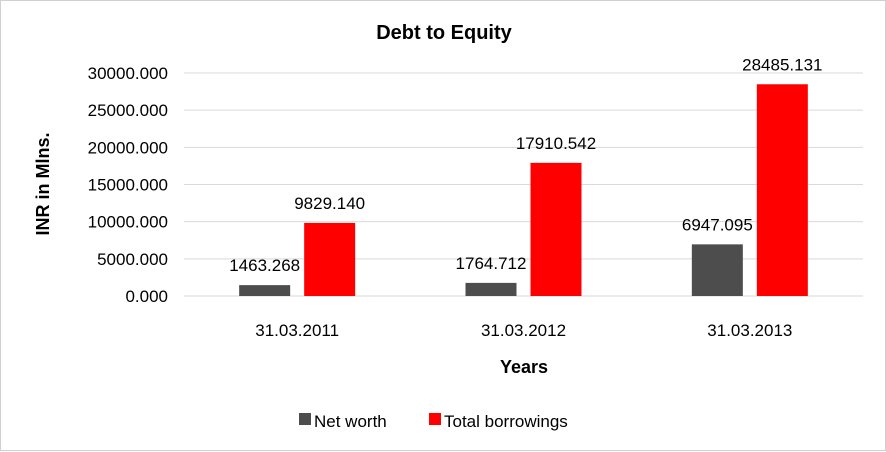  Describe the element at coordinates (556, 143) in the screenshot. I see `data-label: 17910.542` at that location.